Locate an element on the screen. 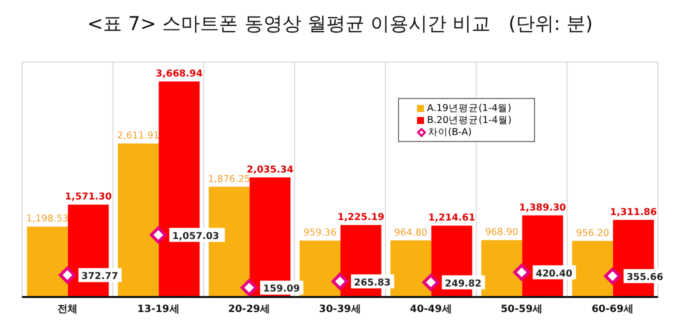 This screenshot has width=680, height=335. x-tick-label: 60-69세 is located at coordinates (613, 310).